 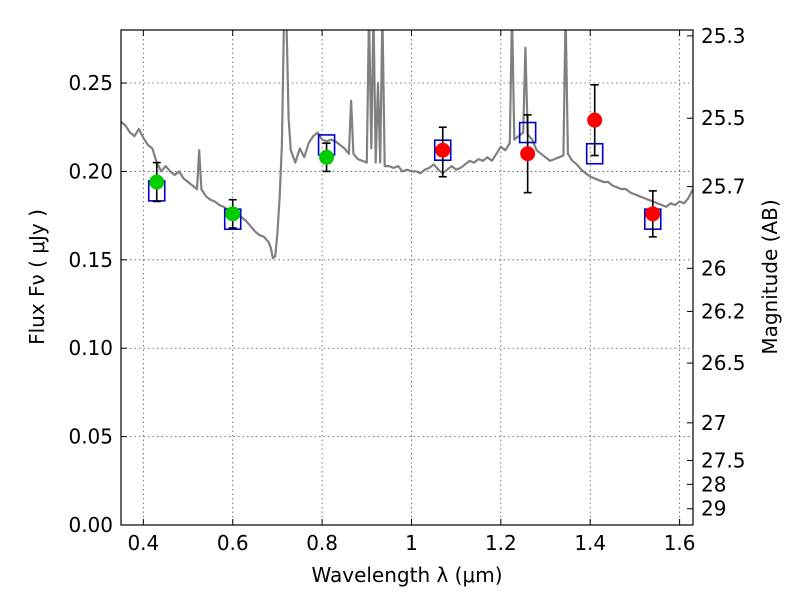 I want to click on x-tick-label: 1.2, so click(x=501, y=543).